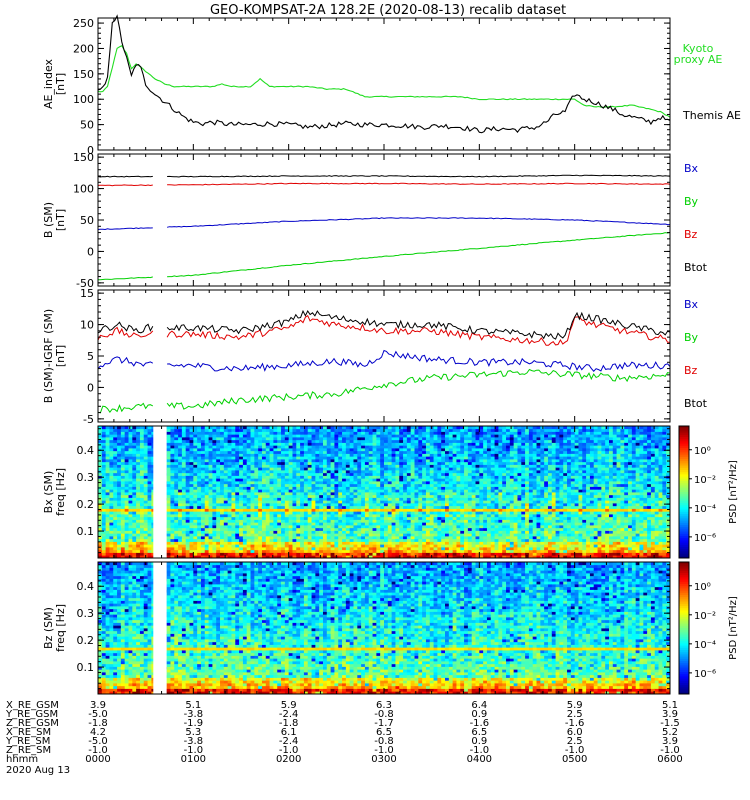 The width and height of the screenshot is (750, 800). Describe the element at coordinates (384, 391) in the screenshot. I see `series-line-by` at that location.